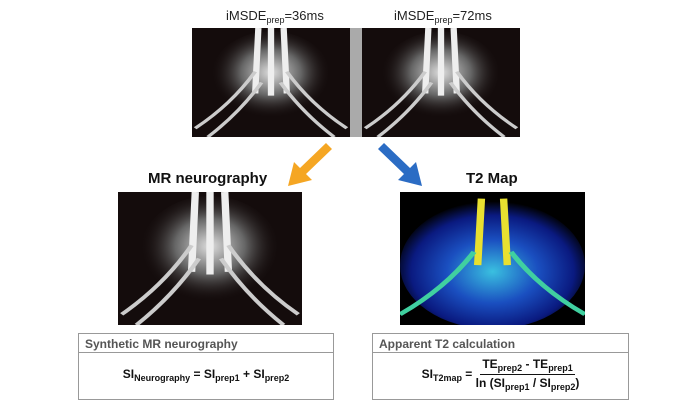 The width and height of the screenshot is (700, 420). I want to click on image-t2map, so click(492, 258).